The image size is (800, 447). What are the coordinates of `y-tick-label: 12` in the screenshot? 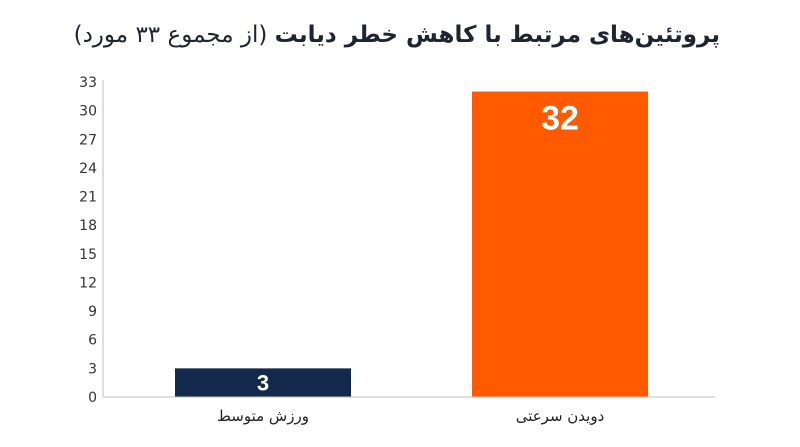 It's located at (88, 283).